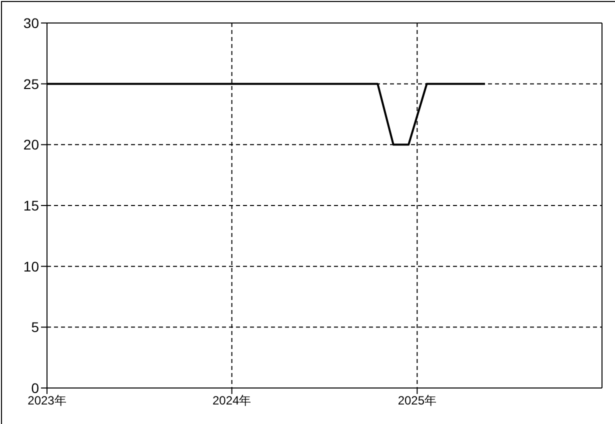 Image resolution: width=615 pixels, height=424 pixels. I want to click on y-tick-label: 25, so click(31, 84).